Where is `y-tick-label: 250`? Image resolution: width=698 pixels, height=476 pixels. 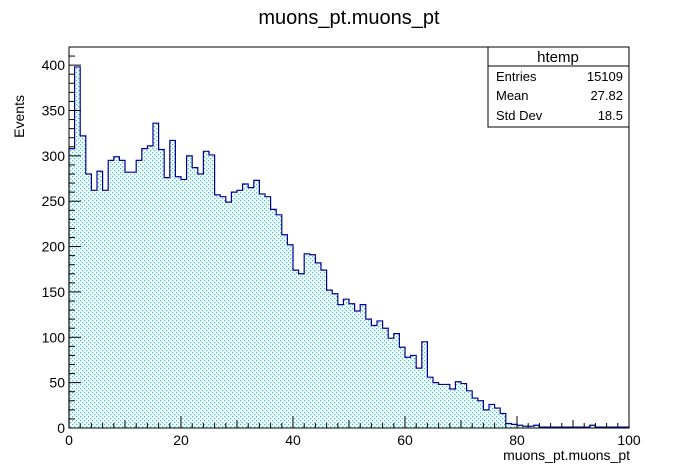 y-tick-label: 250 is located at coordinates (54, 201).